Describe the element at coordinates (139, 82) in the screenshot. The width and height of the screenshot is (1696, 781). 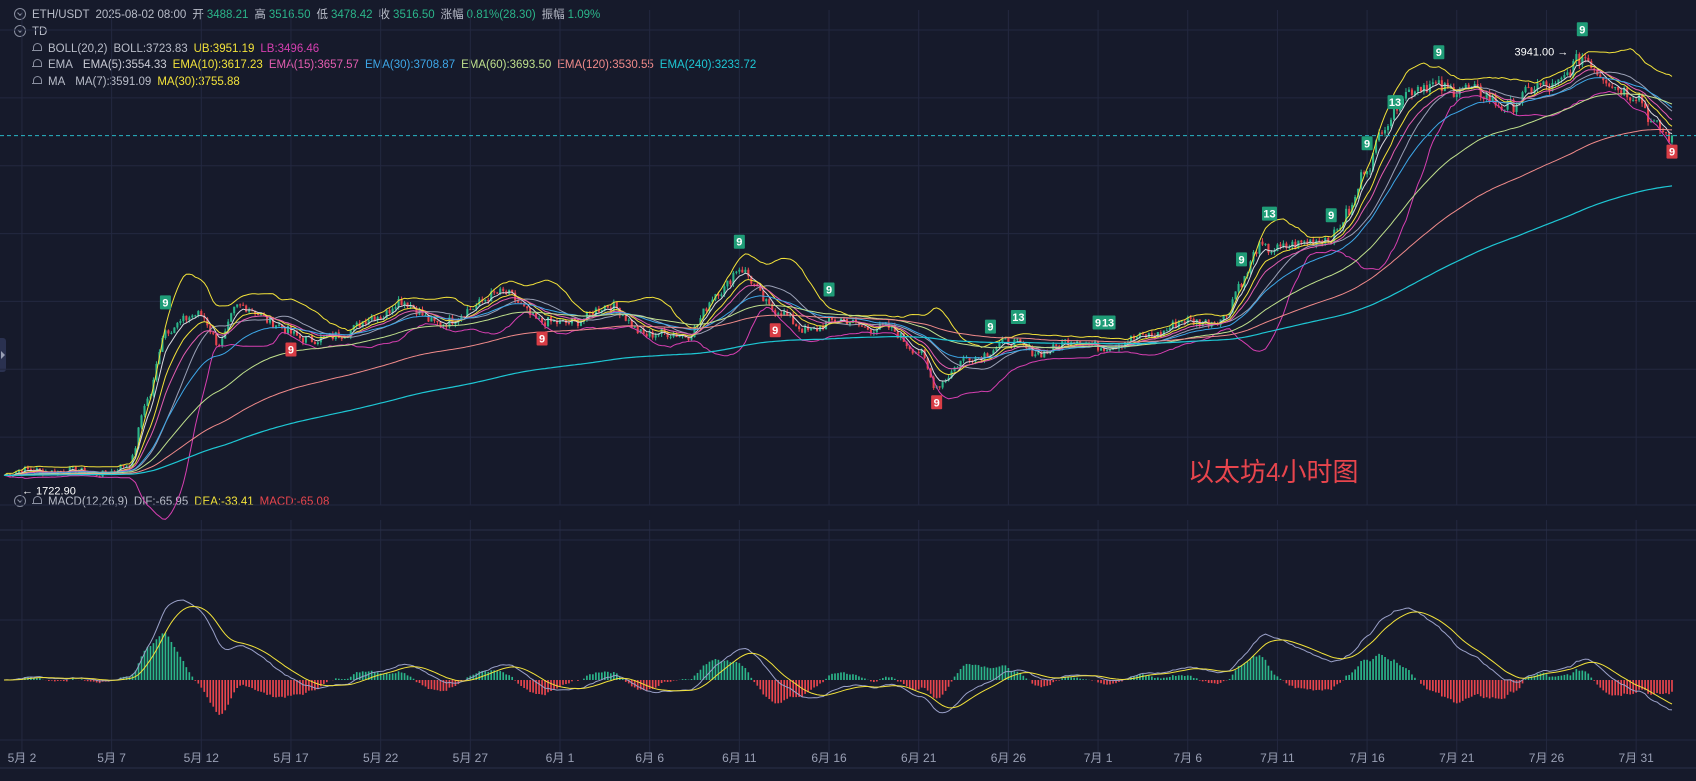
I see `ma-indicator-row: MA MA(7):3591.09 MA(30):3755.88` at that location.